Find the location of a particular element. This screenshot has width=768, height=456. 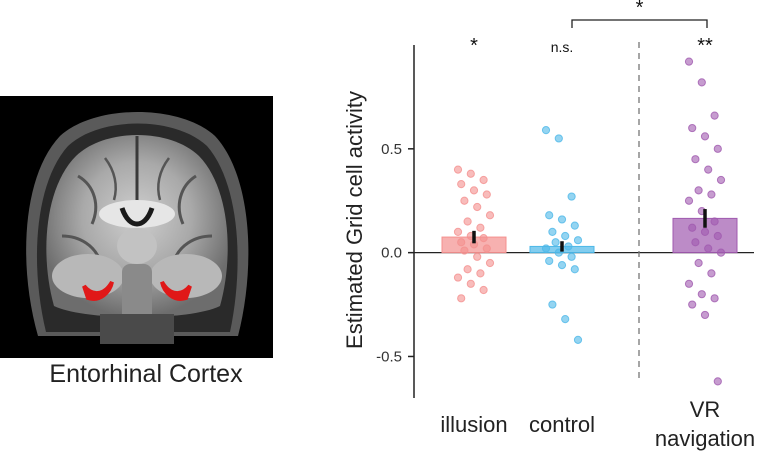

y-tick-label: 0.5 is located at coordinates (391, 149).